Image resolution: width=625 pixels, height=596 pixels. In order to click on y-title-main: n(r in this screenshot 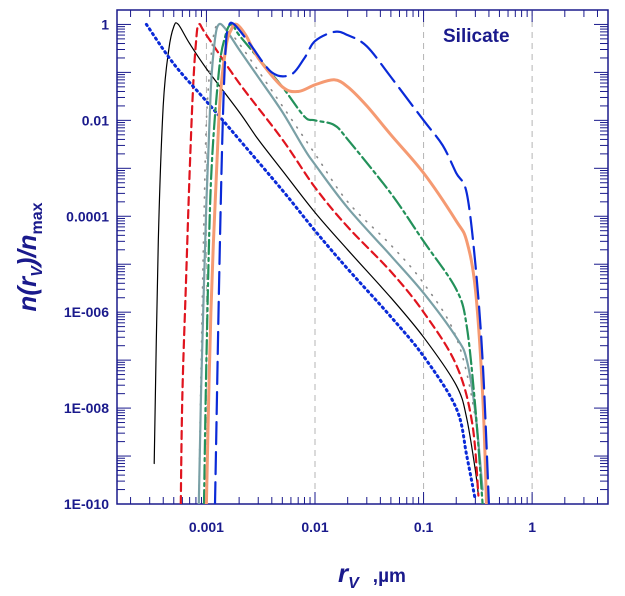, I will do `click(27, 293)`.